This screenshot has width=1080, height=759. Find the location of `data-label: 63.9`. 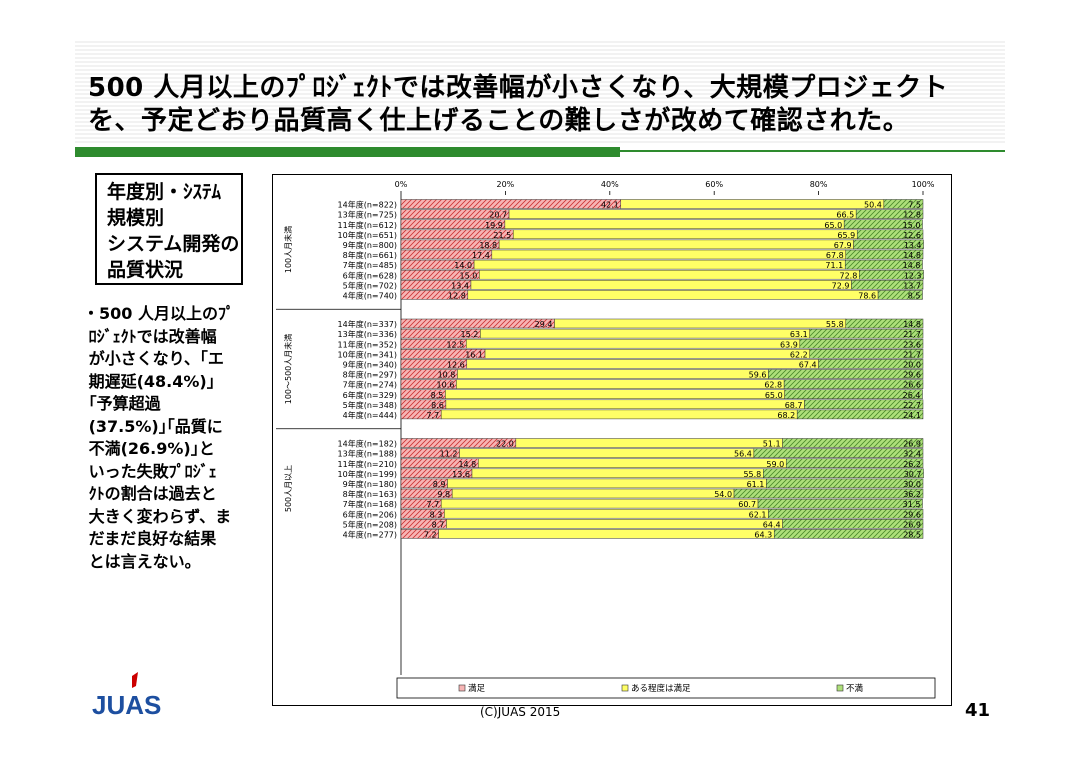

data-label: 63.9 is located at coordinates (789, 344).